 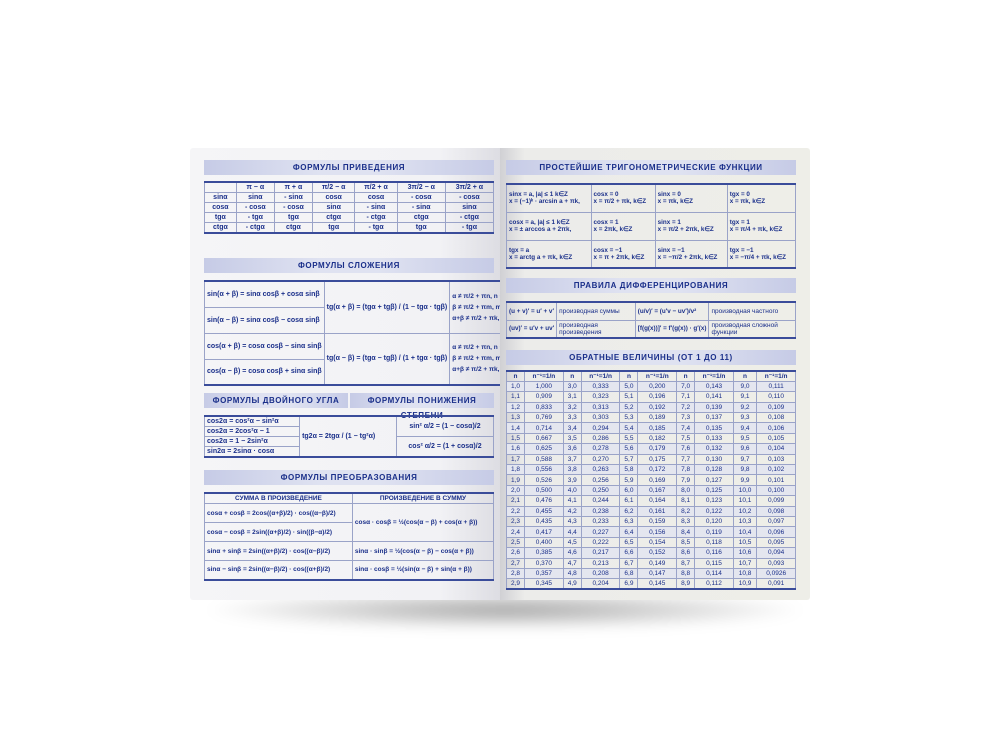 What do you see at coordinates (714, 501) in the screenshot?
I see `reciprocal-value: 0,123` at bounding box center [714, 501].